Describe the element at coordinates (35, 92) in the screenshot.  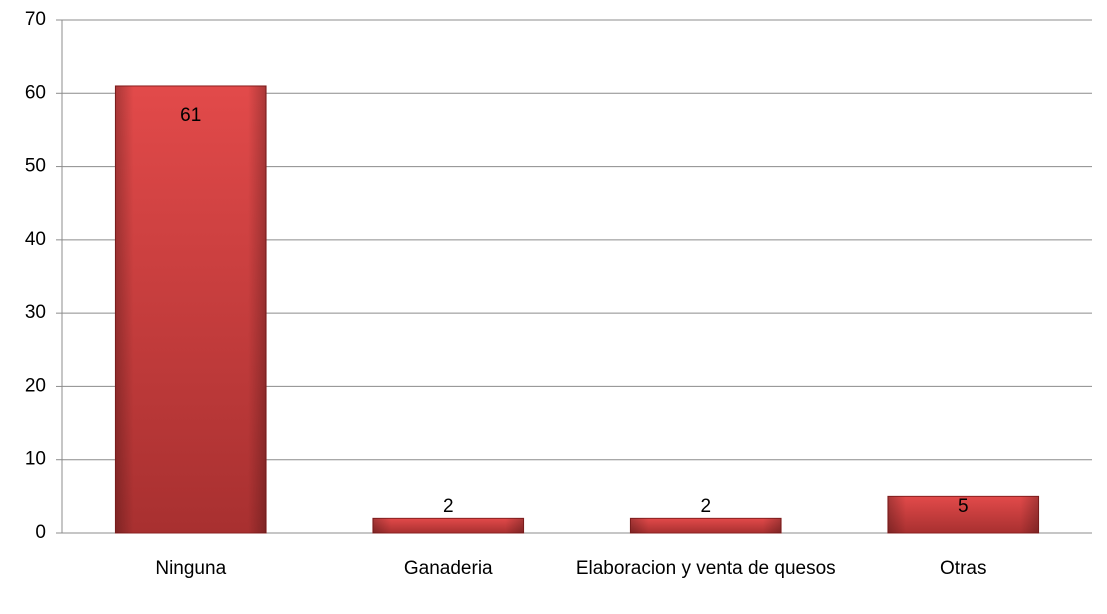
I see `y-tick-label: 60` at that location.